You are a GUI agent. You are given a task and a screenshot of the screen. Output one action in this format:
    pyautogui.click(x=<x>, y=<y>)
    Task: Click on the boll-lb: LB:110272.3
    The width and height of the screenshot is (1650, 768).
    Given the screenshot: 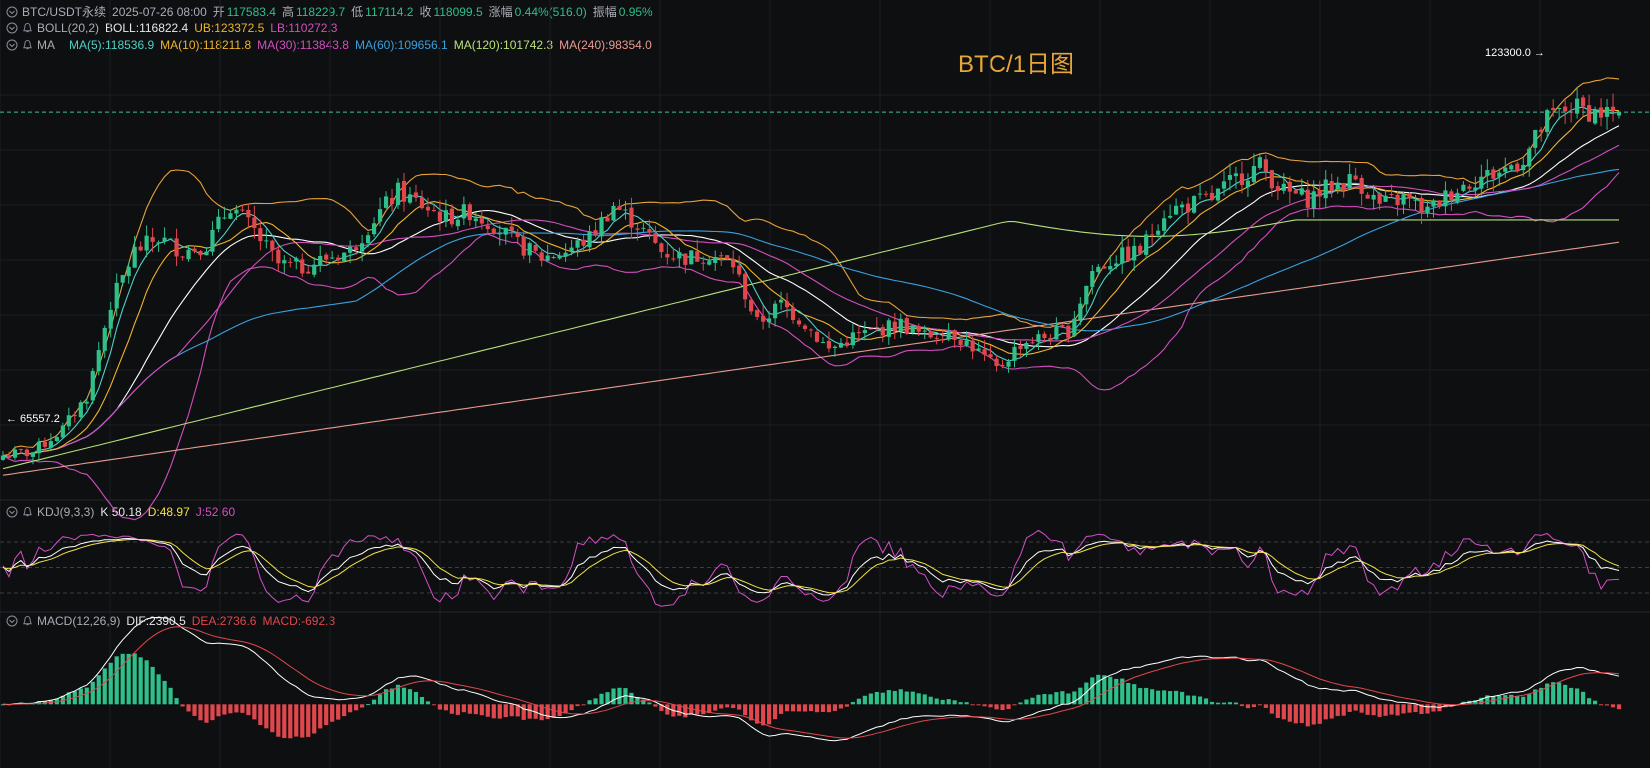 What is the action you would take?
    pyautogui.click(x=304, y=28)
    